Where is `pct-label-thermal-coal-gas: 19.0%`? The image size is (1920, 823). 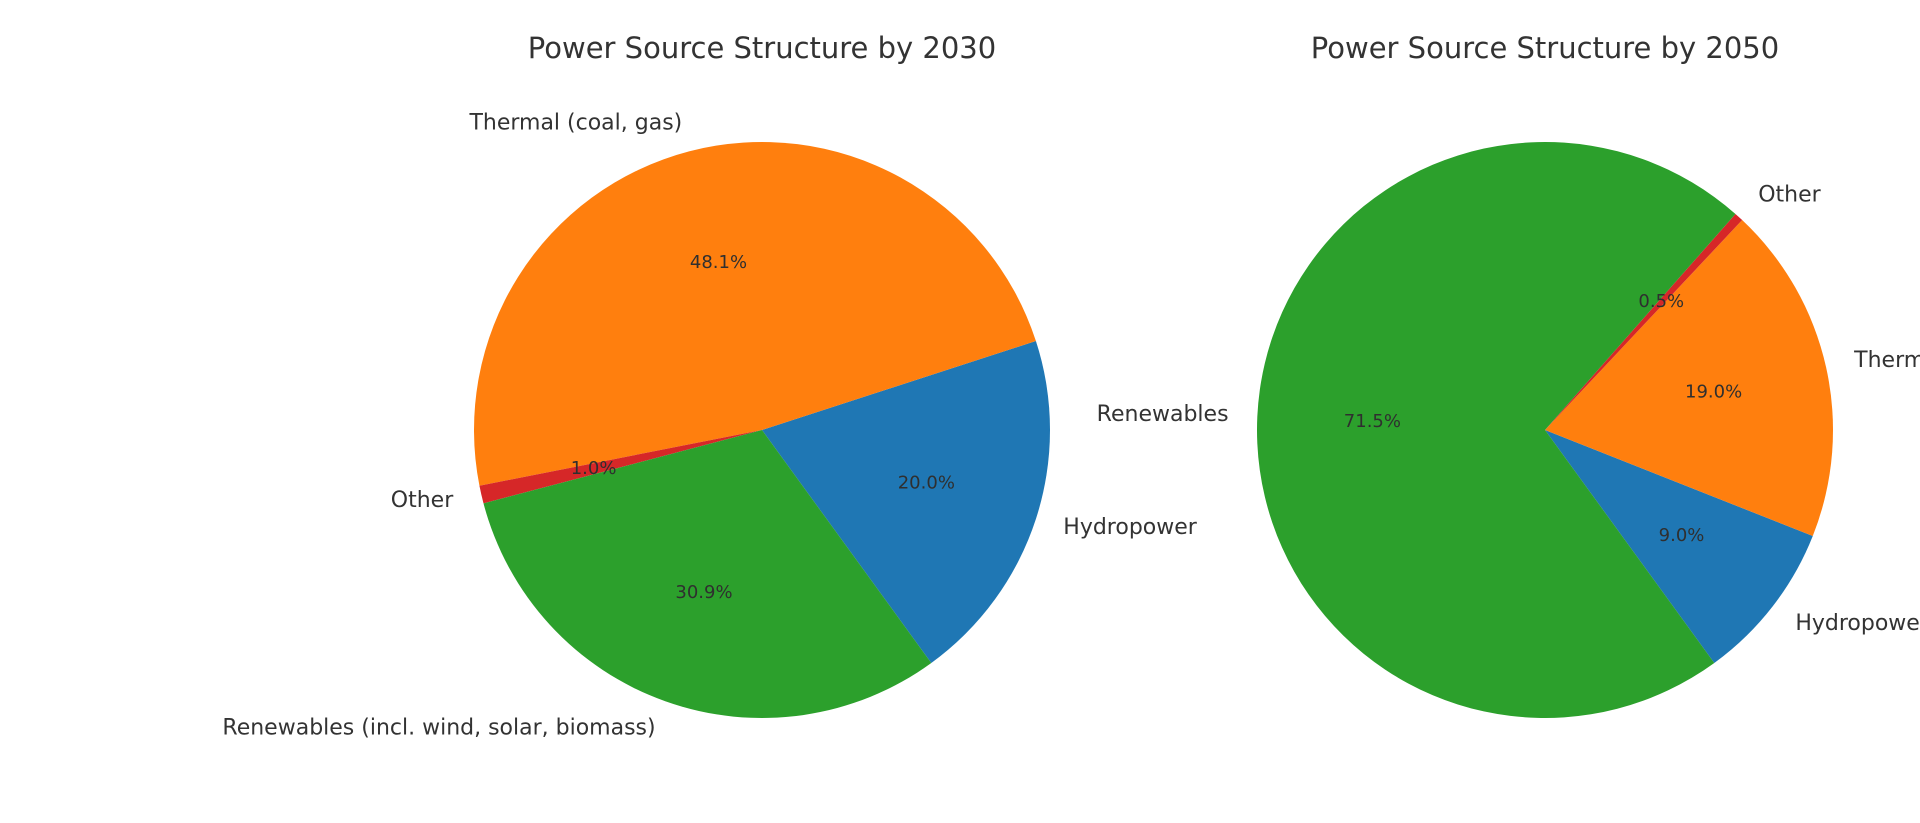
pct-label-thermal-coal-gas: 19.0% is located at coordinates (1713, 391).